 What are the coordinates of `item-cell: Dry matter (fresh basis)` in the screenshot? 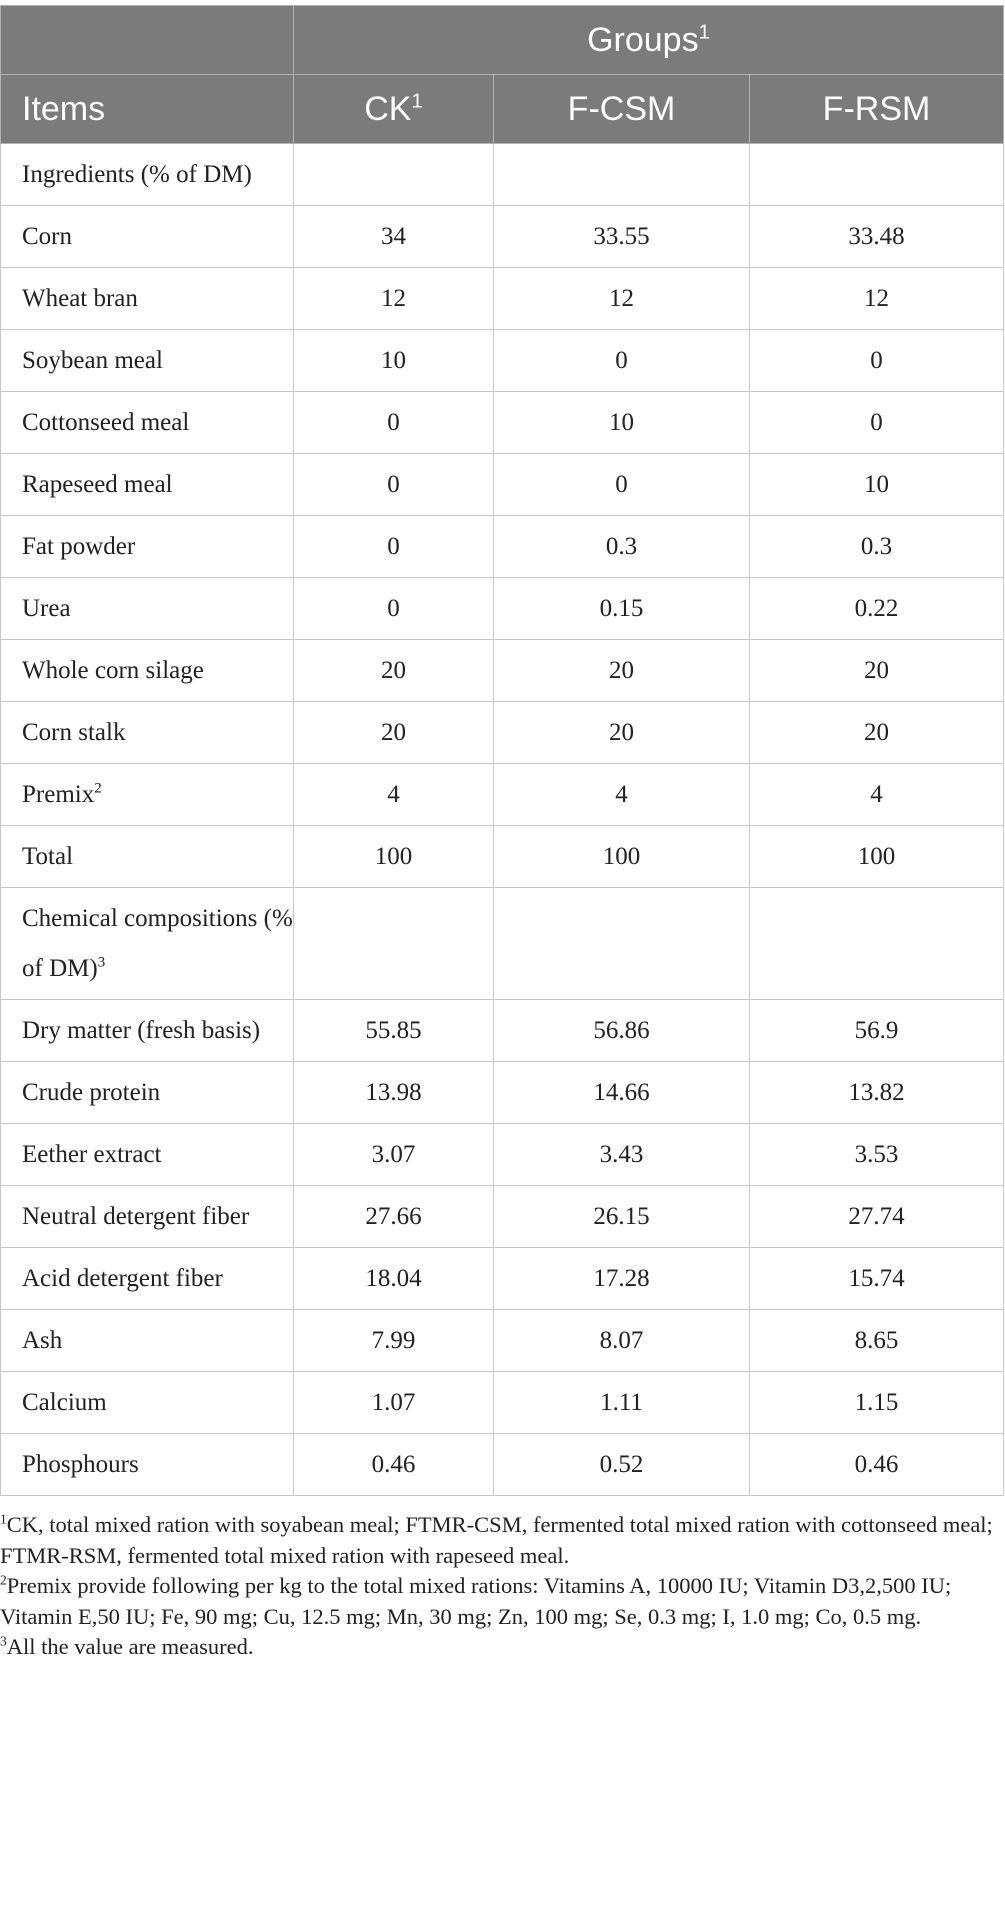 It's located at (147, 1030).